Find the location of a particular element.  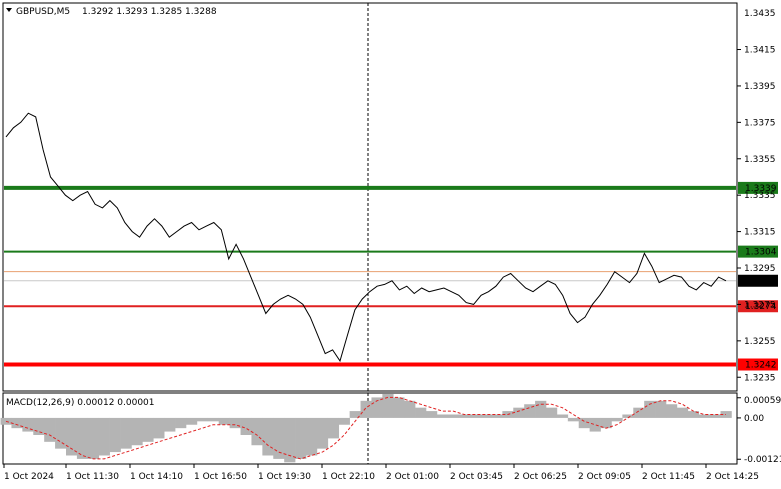

dropdown-triangle-icon is located at coordinates (9, 10).